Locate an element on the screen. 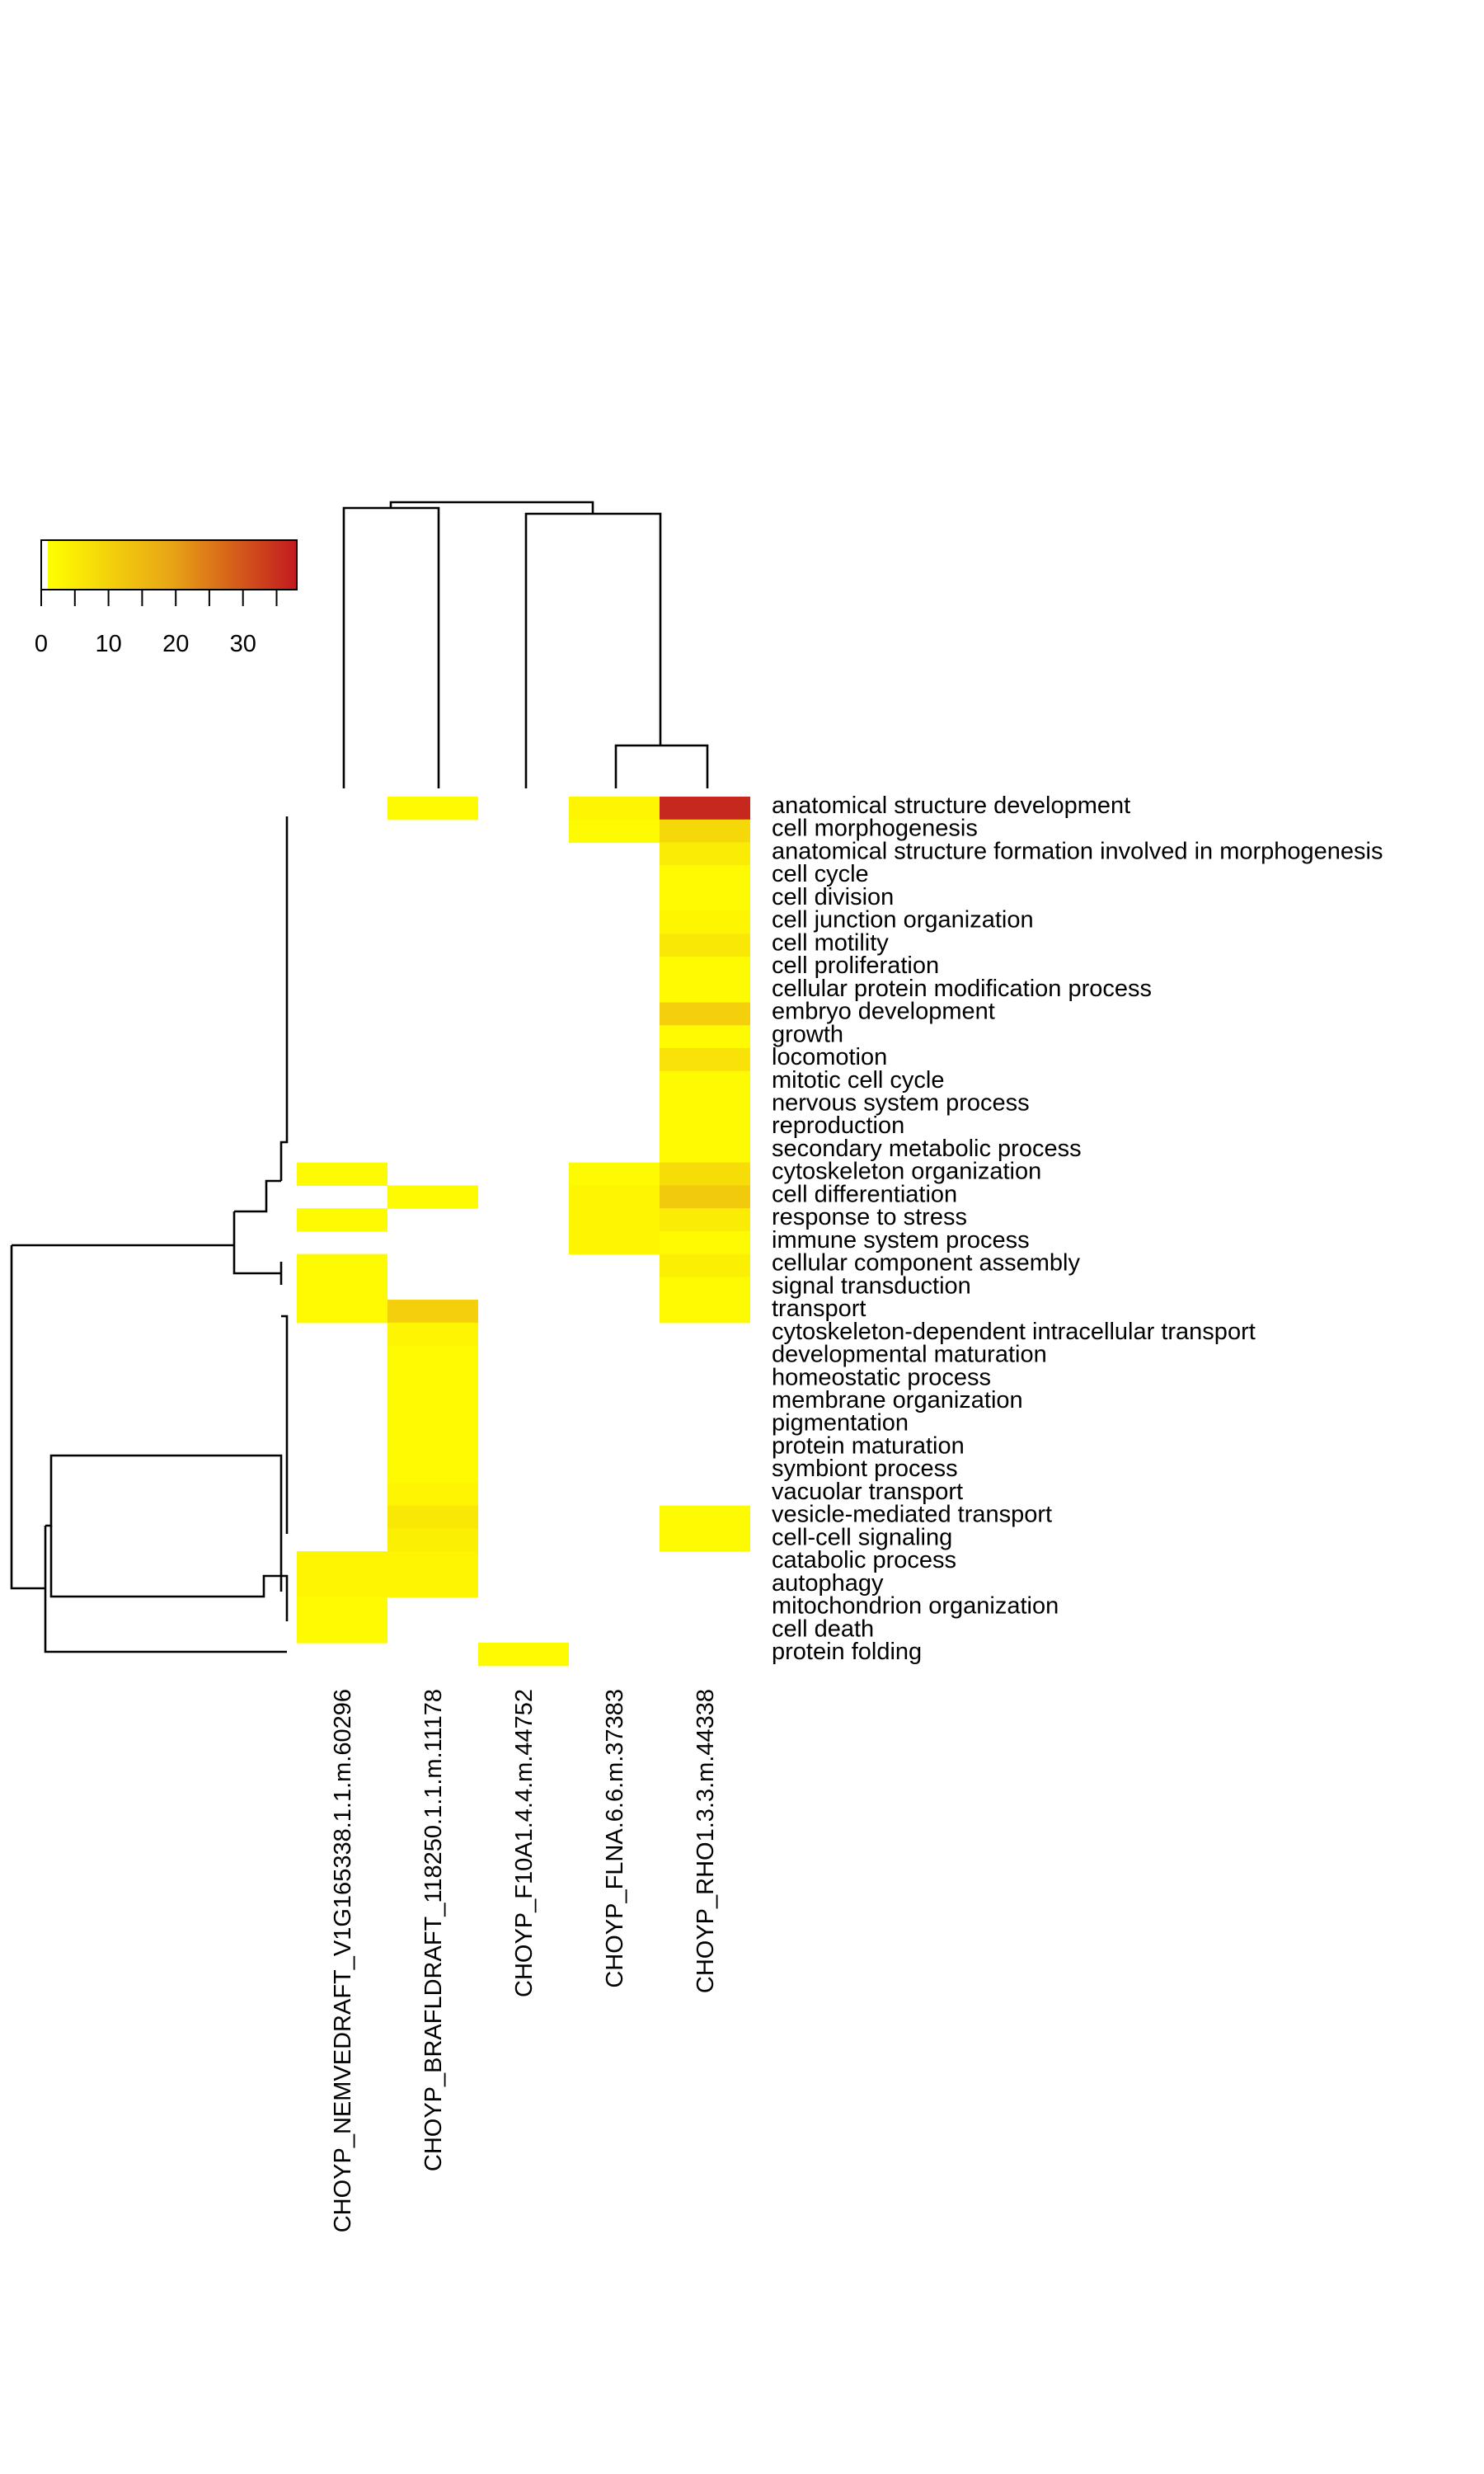  row-dendrogram-branch-morph is located at coordinates (257, 1196).